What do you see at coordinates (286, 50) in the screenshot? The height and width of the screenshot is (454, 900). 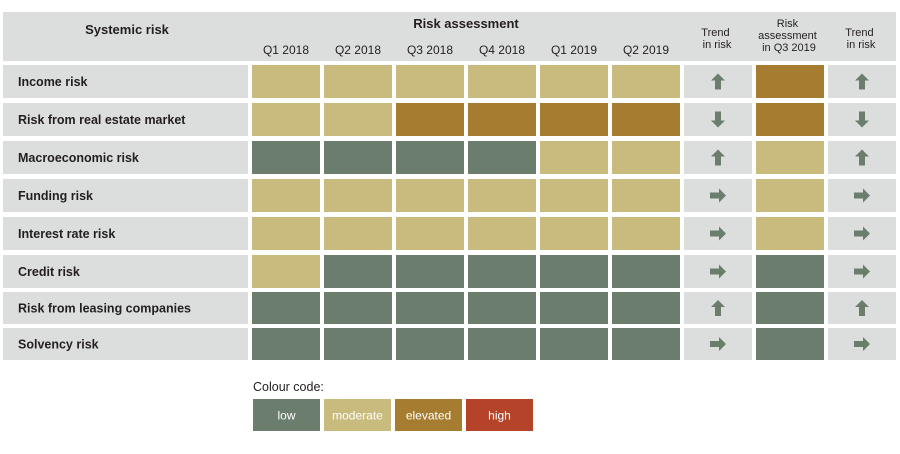 I see `column-header-q1-2018: Q1 2018` at bounding box center [286, 50].